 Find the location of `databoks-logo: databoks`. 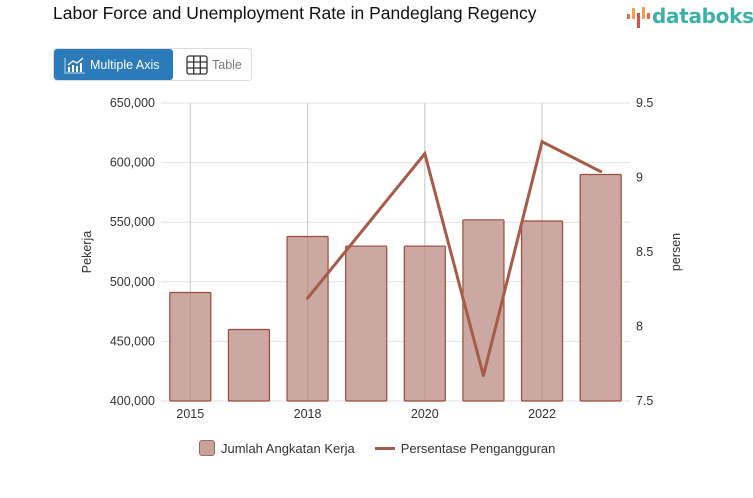

databoks-logo: databoks is located at coordinates (689, 16).